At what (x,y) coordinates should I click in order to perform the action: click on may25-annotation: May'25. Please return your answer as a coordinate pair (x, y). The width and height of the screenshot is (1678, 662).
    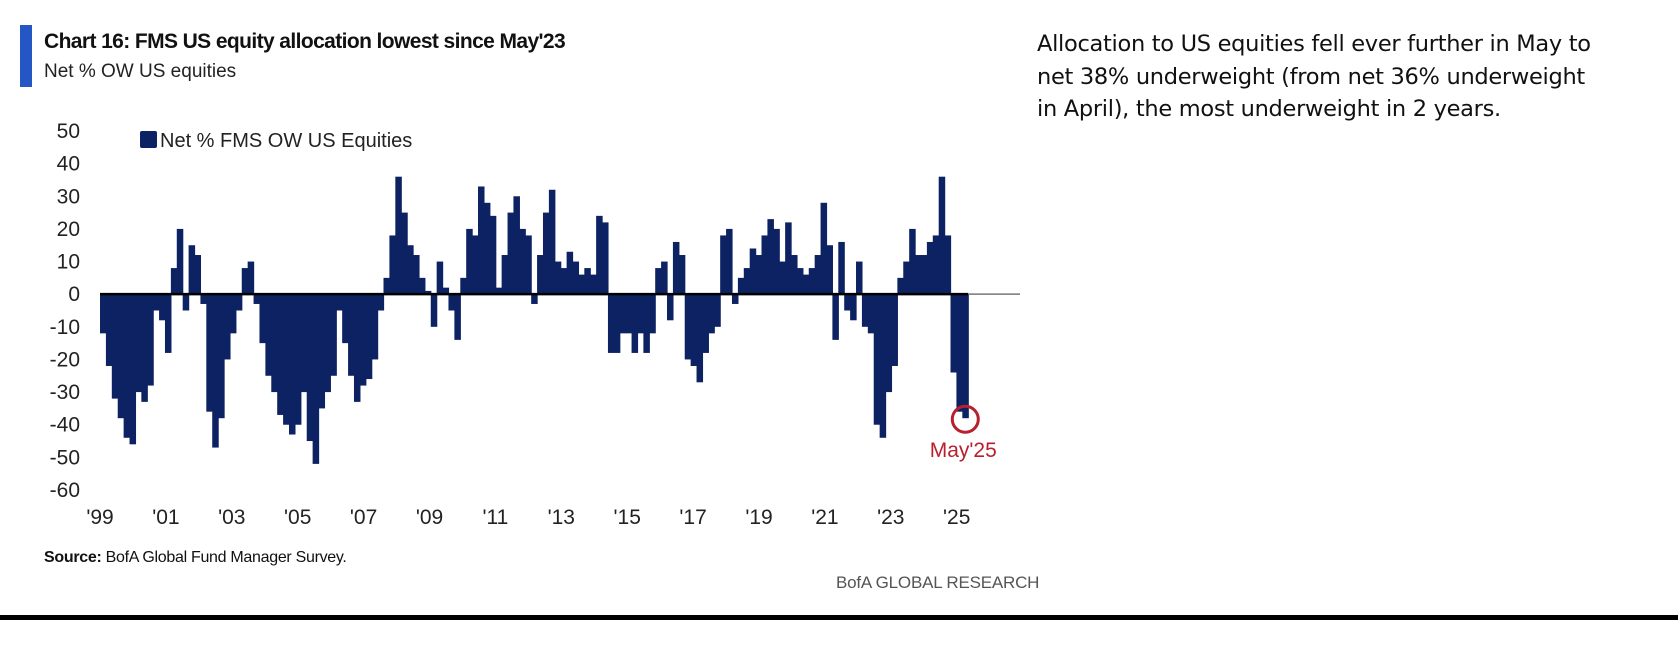
    Looking at the image, I should click on (963, 433).